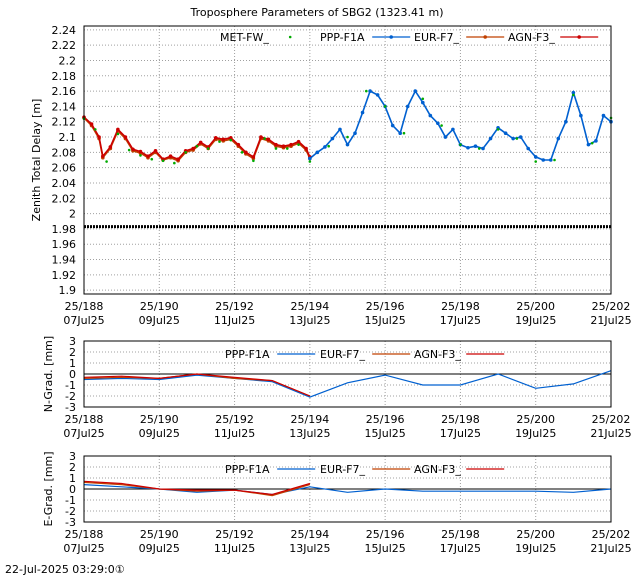 The width and height of the screenshot is (640, 576). What do you see at coordinates (535, 534) in the screenshot?
I see `x-tick-label-top: 25/200` at bounding box center [535, 534].